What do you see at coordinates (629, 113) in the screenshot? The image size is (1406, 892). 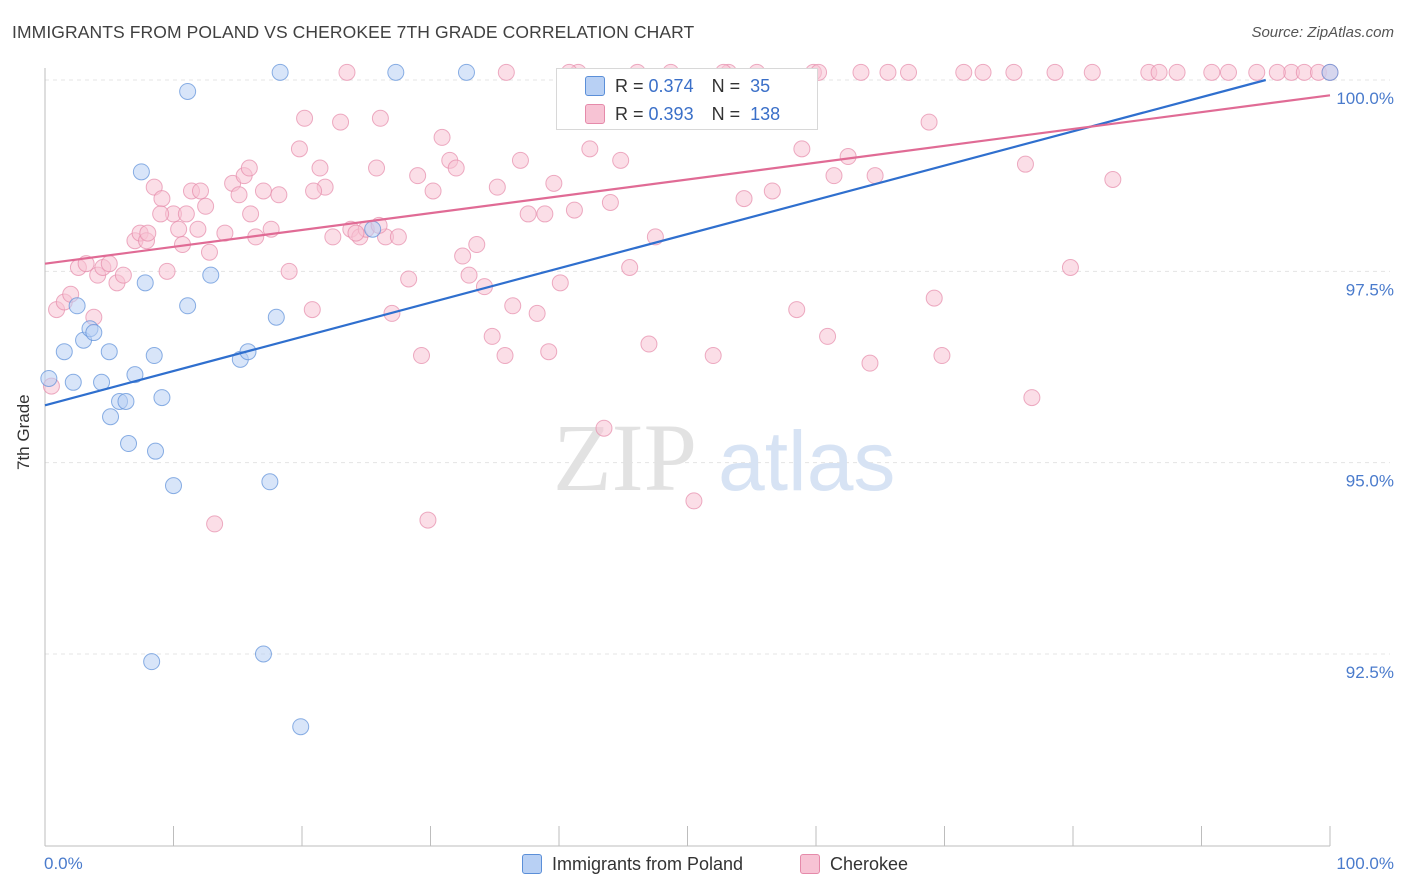 I see `r-label: R =` at bounding box center [629, 113].